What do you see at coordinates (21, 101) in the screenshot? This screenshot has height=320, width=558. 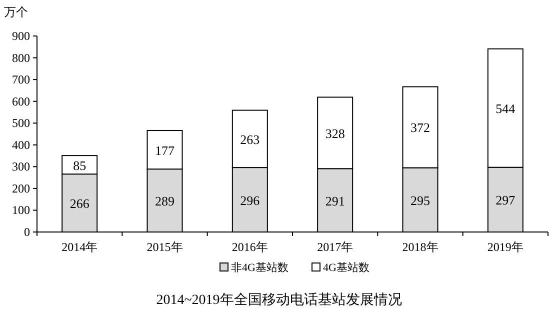 I see `y-tick-label: 600` at bounding box center [21, 101].